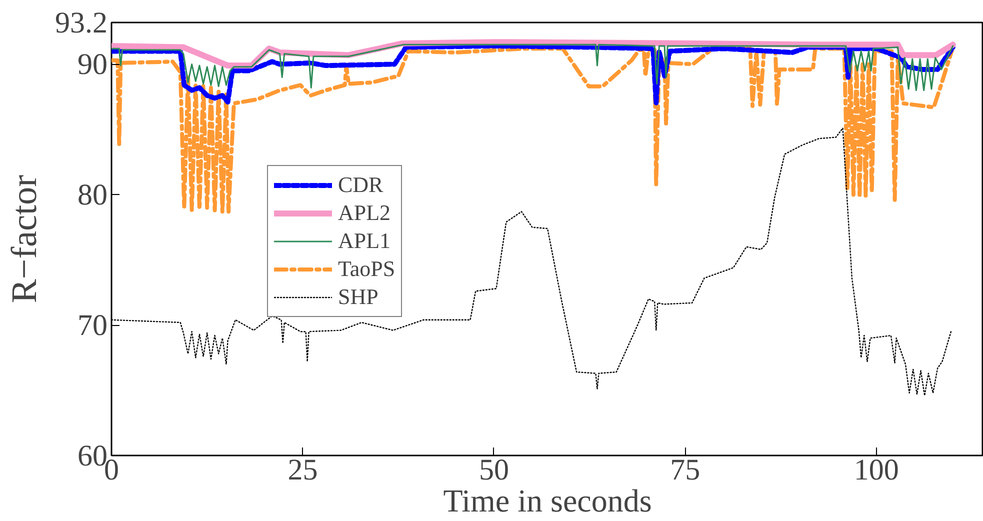 The width and height of the screenshot is (983, 521). What do you see at coordinates (364, 213) in the screenshot?
I see `legend-label: APL2` at bounding box center [364, 213].